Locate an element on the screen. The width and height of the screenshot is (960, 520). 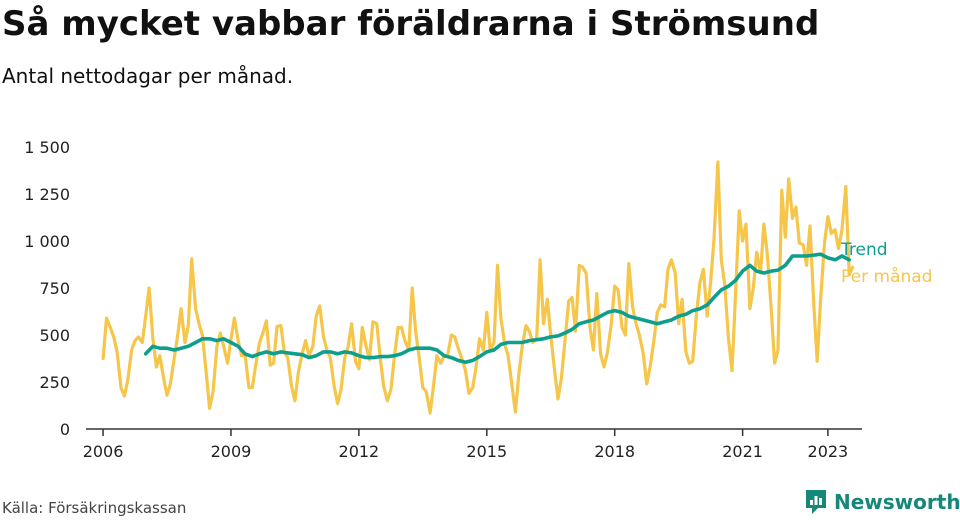
chart-subtitle: Antal nettodagar per månad. is located at coordinates (148, 76).